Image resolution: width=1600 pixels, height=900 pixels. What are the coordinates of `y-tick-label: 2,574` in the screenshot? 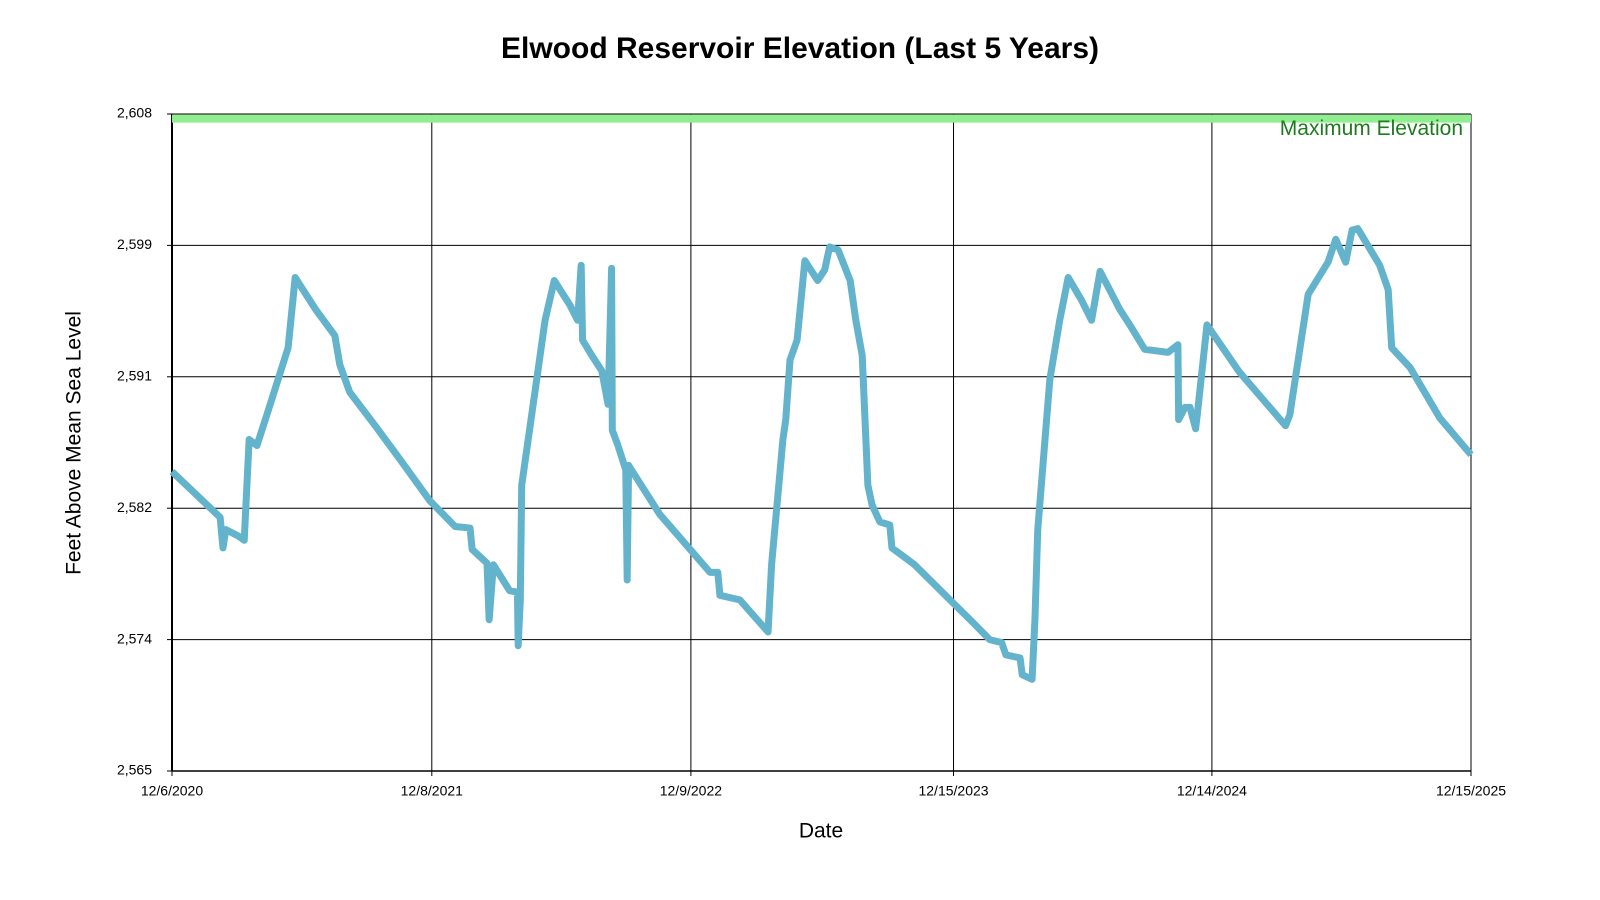 It's located at (134, 638).